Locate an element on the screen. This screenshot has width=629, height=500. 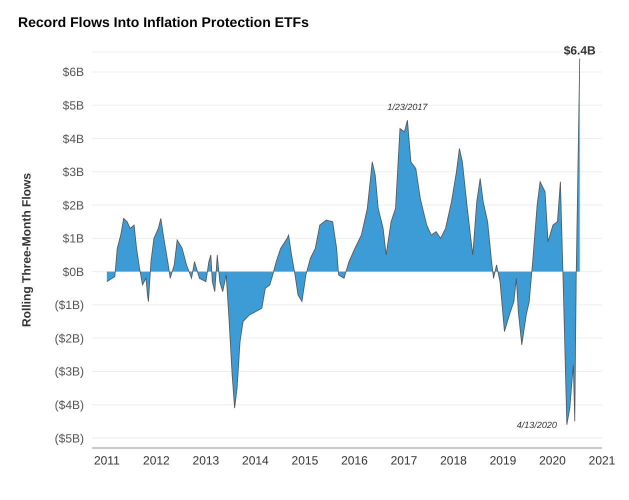
y-tick-label: ($3B) is located at coordinates (69, 371).